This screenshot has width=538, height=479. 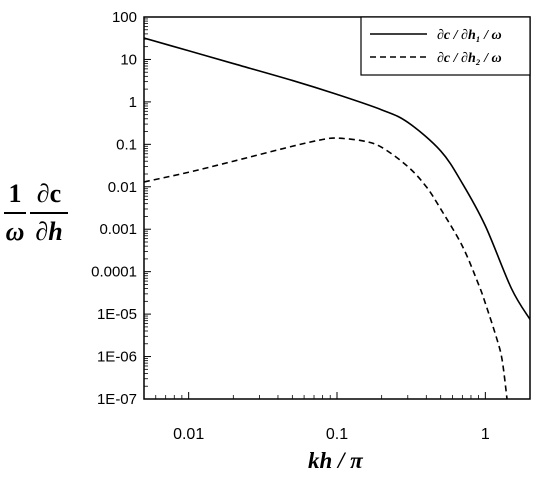 I want to click on y-label-fraction-2: ∂c ∂h, so click(x=49, y=213).